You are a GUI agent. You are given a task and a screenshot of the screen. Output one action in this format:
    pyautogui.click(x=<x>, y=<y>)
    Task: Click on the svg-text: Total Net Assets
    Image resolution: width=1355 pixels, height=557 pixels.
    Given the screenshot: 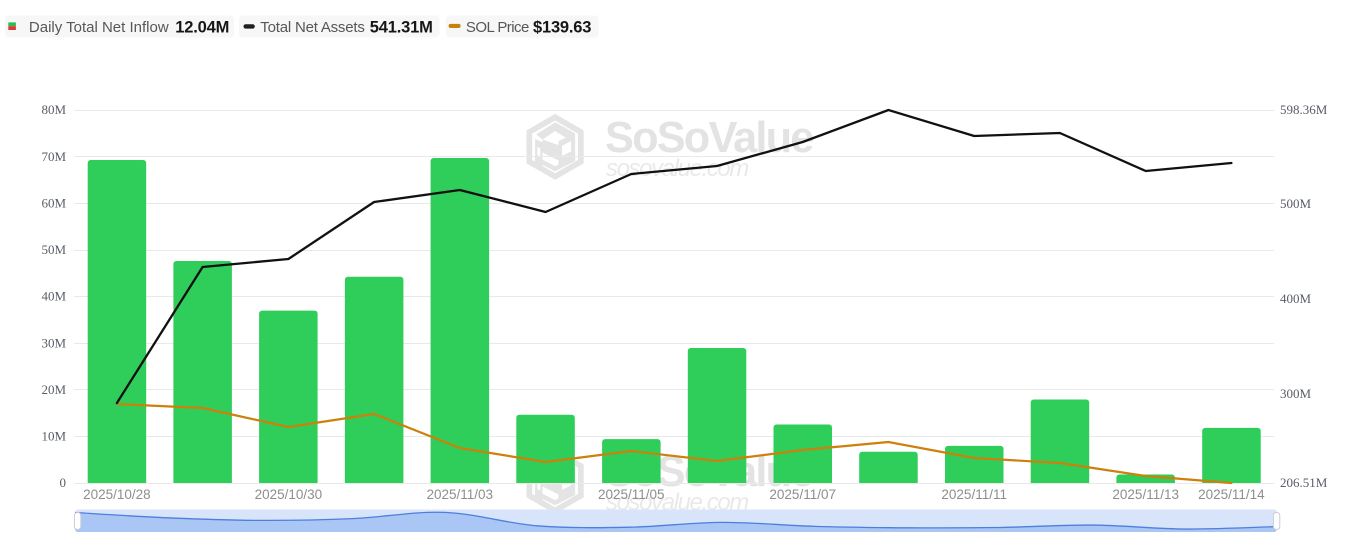 What is the action you would take?
    pyautogui.click(x=312, y=27)
    